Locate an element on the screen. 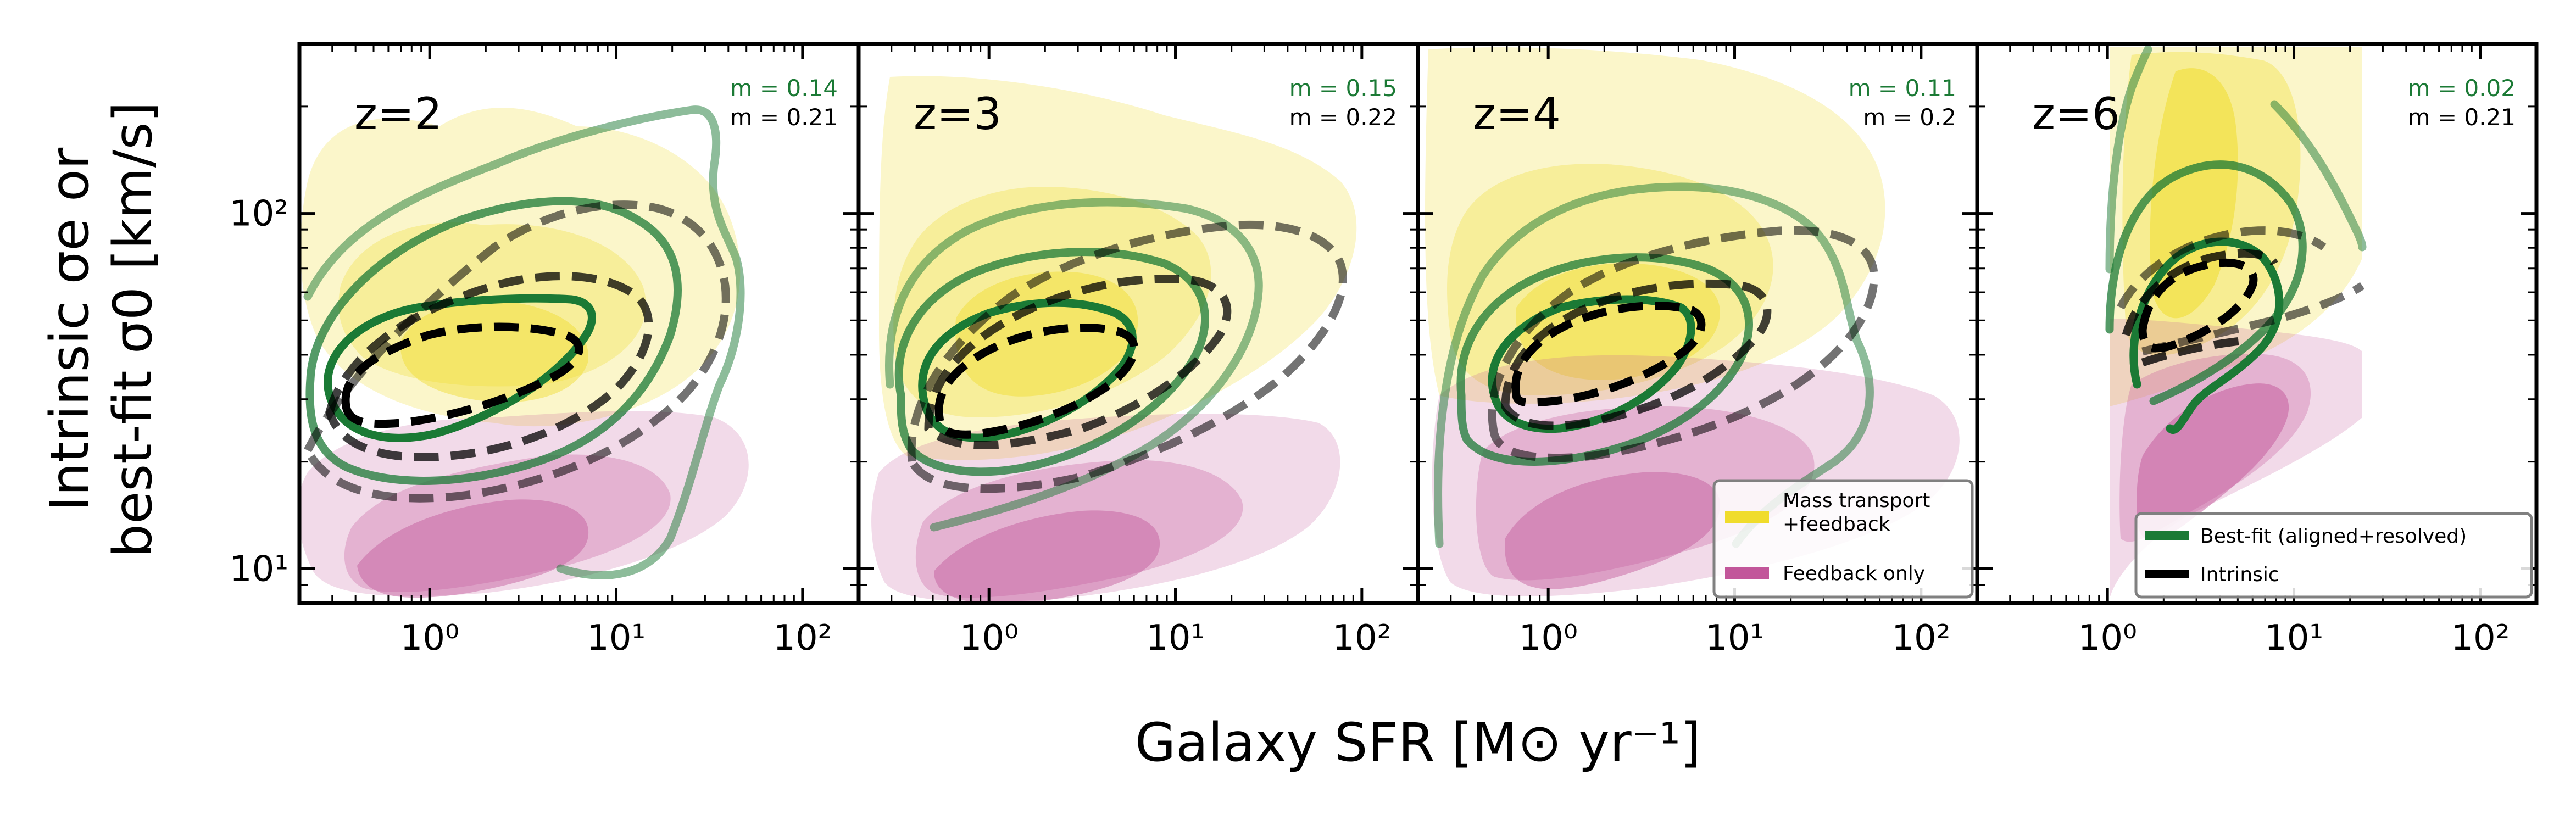  panel-z4-intrinsic-contours is located at coordinates (1683, 344).